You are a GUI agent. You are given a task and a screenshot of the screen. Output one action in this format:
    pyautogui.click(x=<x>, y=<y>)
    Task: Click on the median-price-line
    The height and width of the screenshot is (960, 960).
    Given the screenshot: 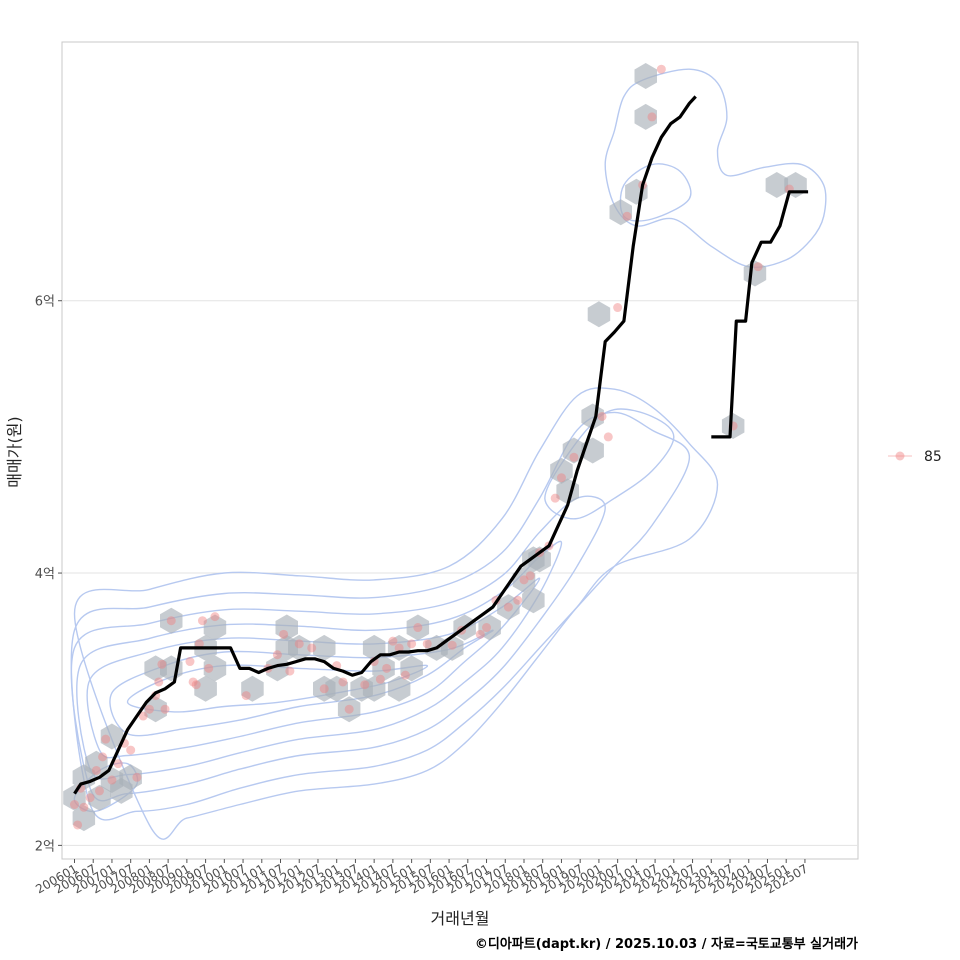 What is the action you would take?
    pyautogui.click(x=760, y=314)
    